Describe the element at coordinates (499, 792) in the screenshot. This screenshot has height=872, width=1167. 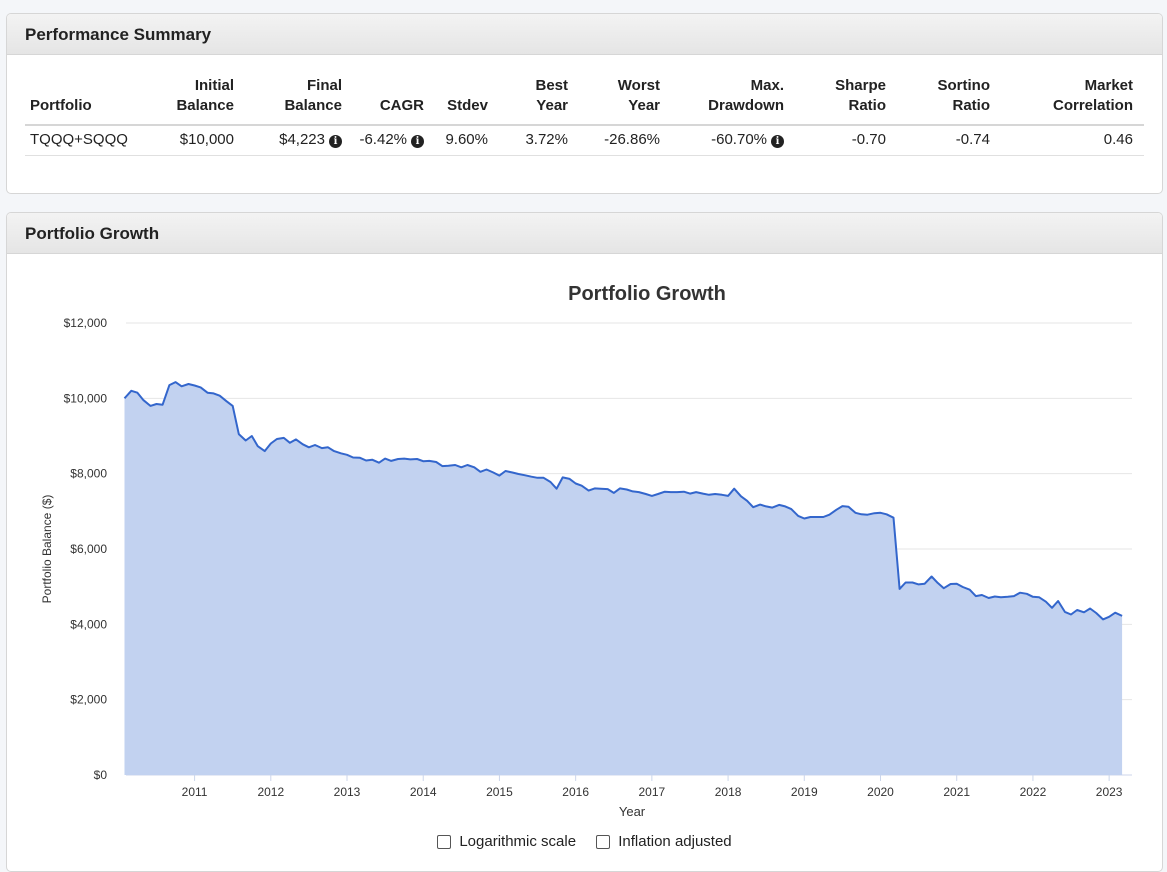
I see `x-tick-label: 2015` at that location.